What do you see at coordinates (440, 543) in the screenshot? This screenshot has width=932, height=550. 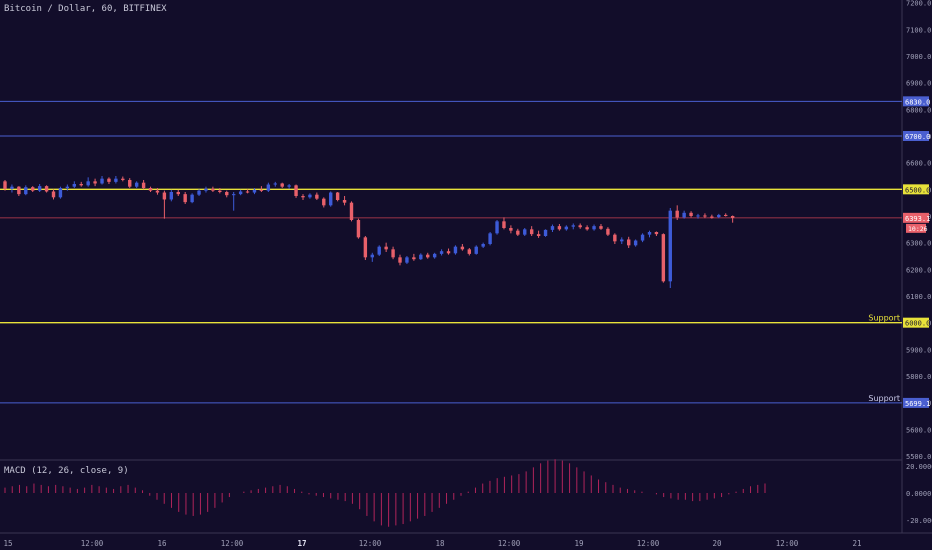 I see `time-tick-label: 18` at bounding box center [440, 543].